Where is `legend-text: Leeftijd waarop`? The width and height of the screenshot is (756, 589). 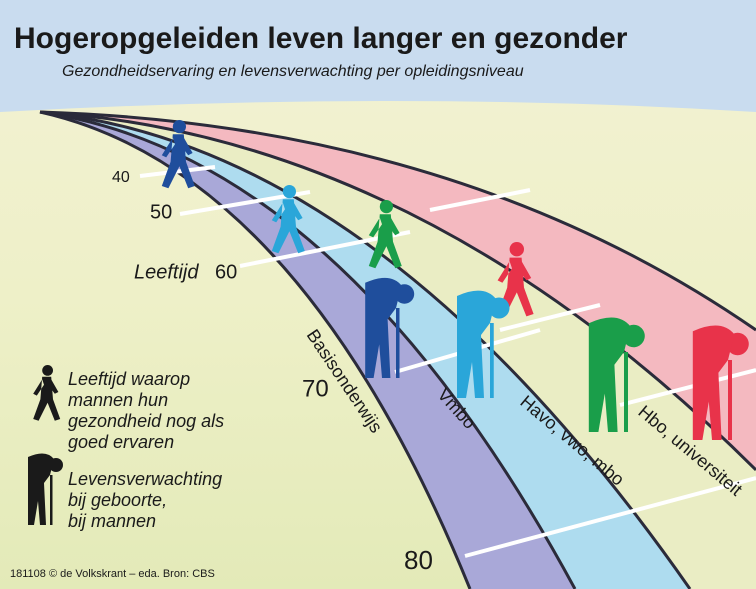
legend-text: Leeftijd waarop is located at coordinates (129, 379).